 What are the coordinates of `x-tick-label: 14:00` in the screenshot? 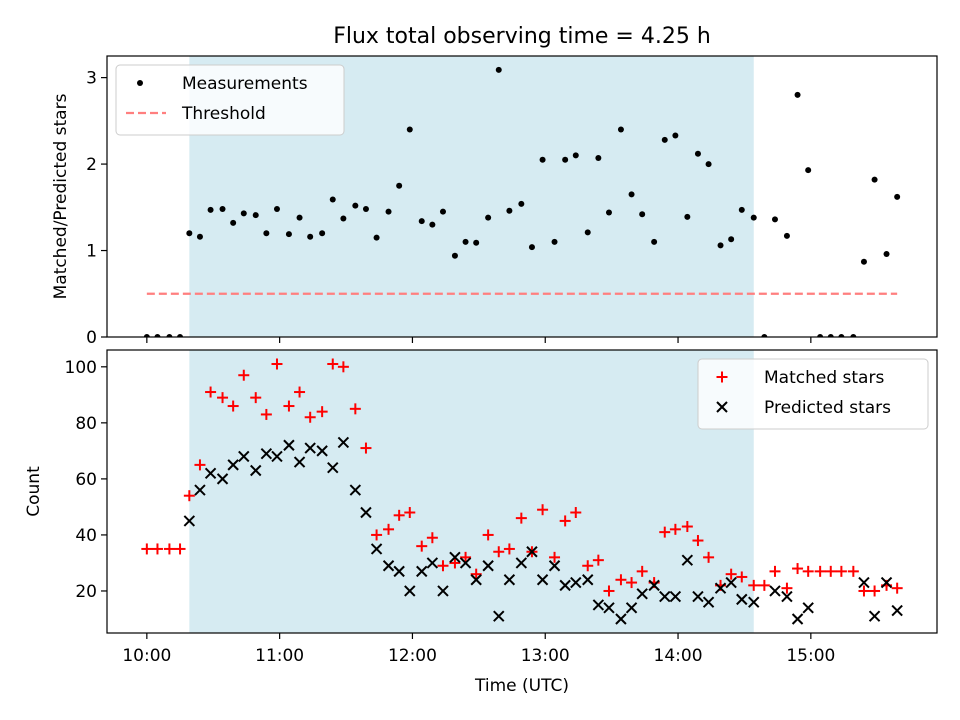 It's located at (678, 656).